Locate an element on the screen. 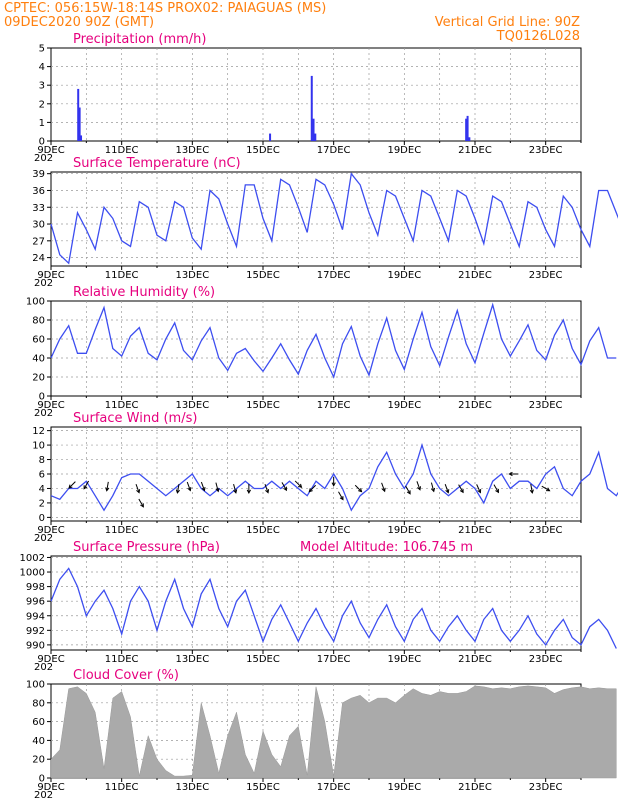  wind-ytick-label: 8 is located at coordinates (42, 460).